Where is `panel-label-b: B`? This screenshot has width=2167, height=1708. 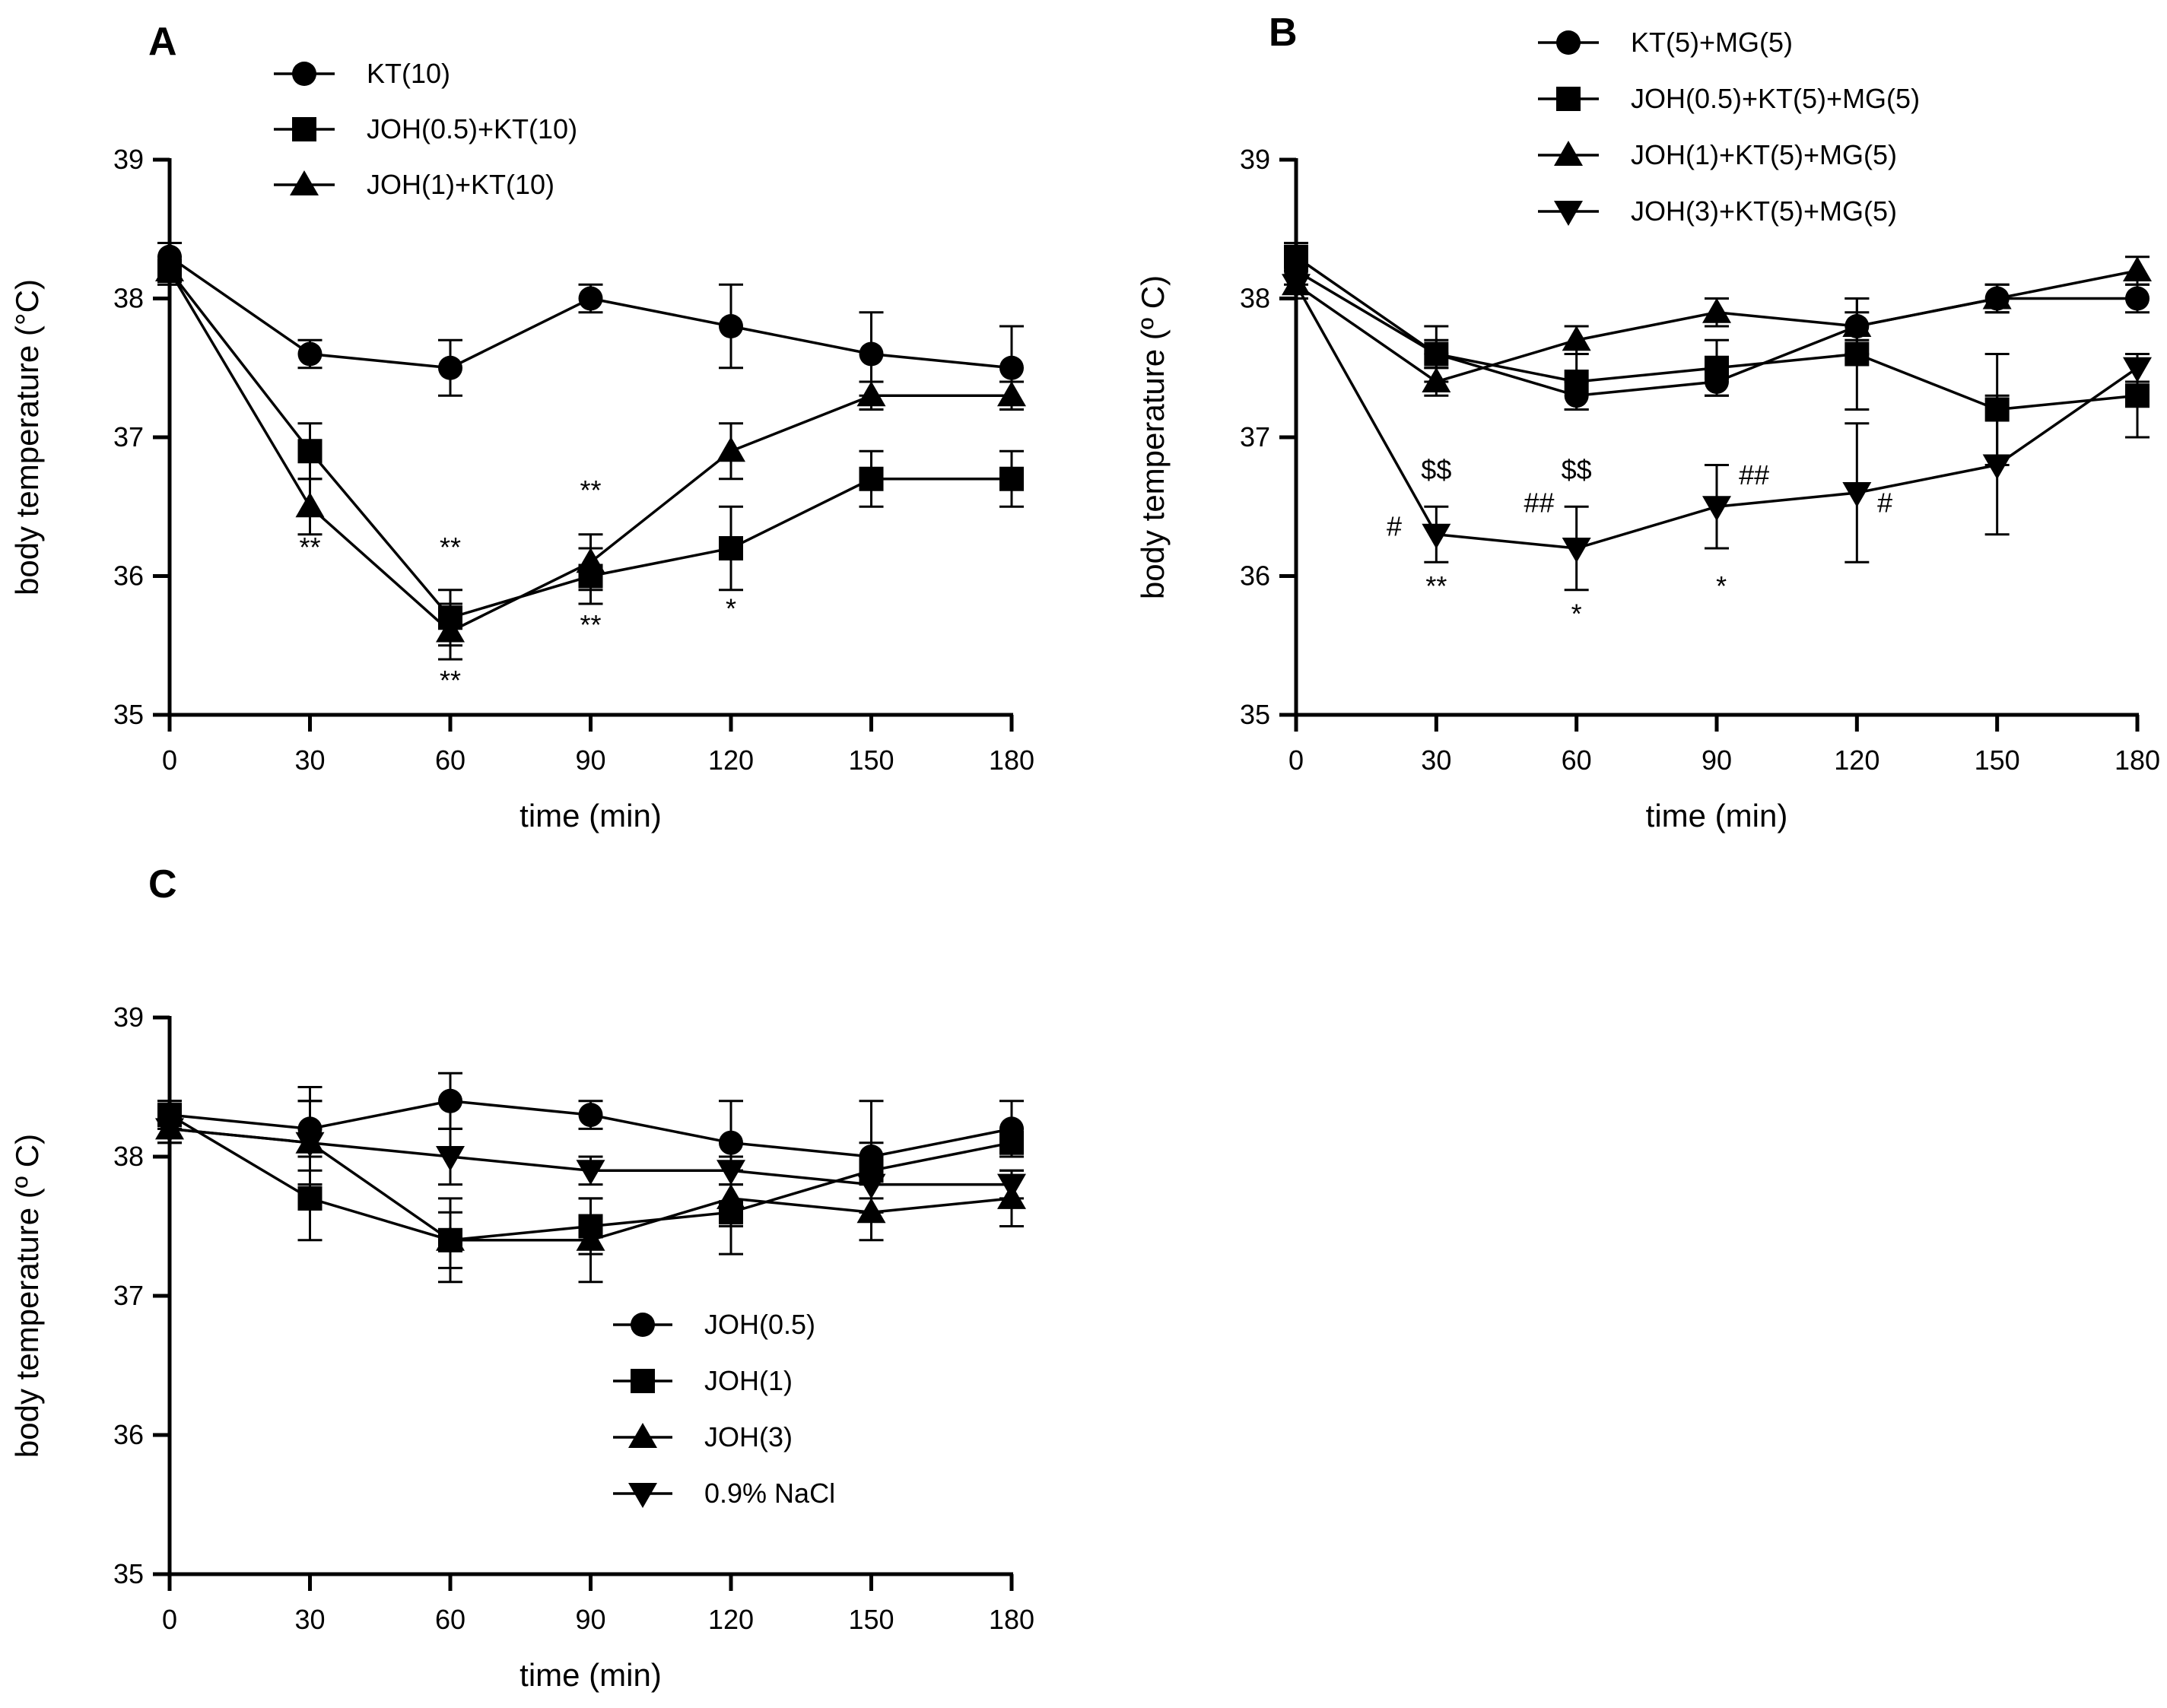
panel-label-b: B is located at coordinates (1284, 33).